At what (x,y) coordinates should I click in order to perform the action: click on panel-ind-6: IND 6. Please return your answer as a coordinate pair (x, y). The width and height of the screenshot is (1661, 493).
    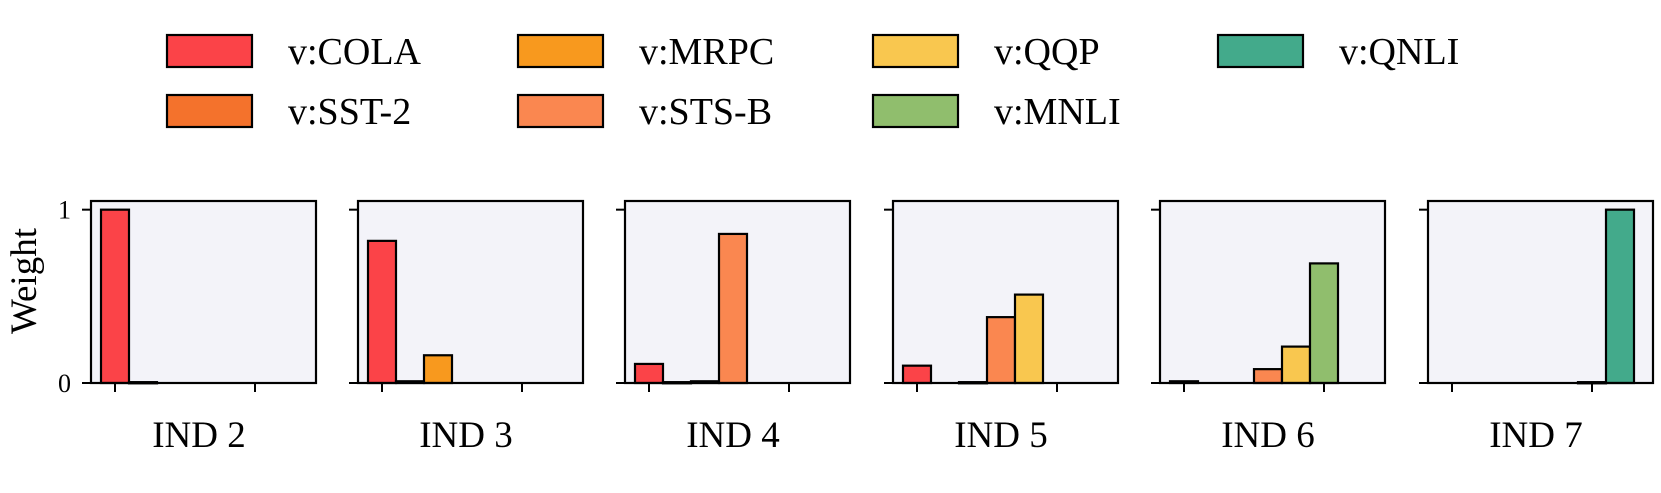
    Looking at the image, I should click on (1269, 327).